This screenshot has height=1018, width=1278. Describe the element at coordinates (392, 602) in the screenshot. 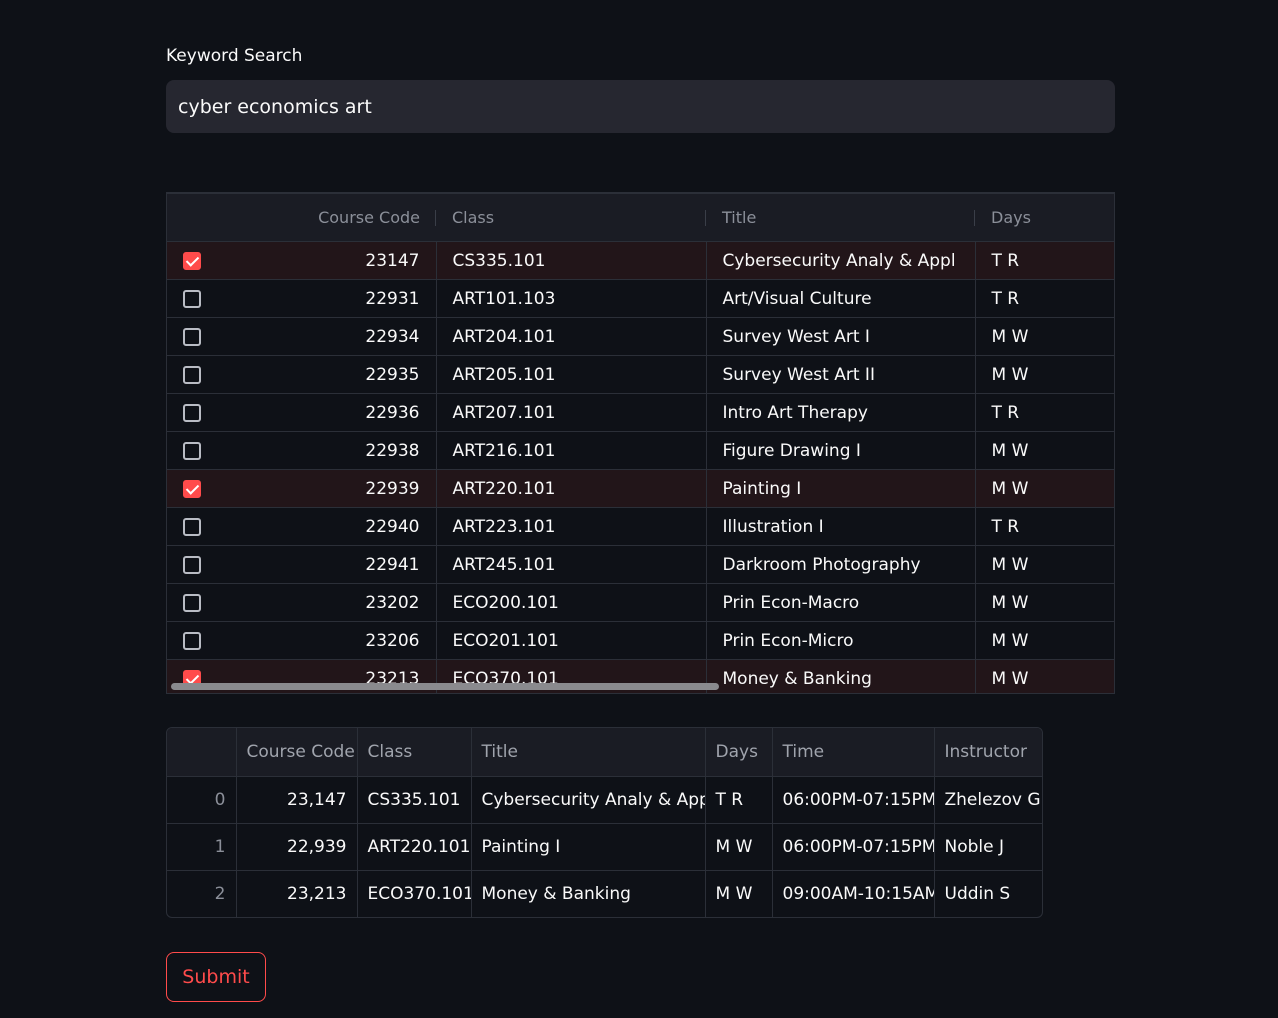

I see `editor-cell-course-code: 23202` at that location.